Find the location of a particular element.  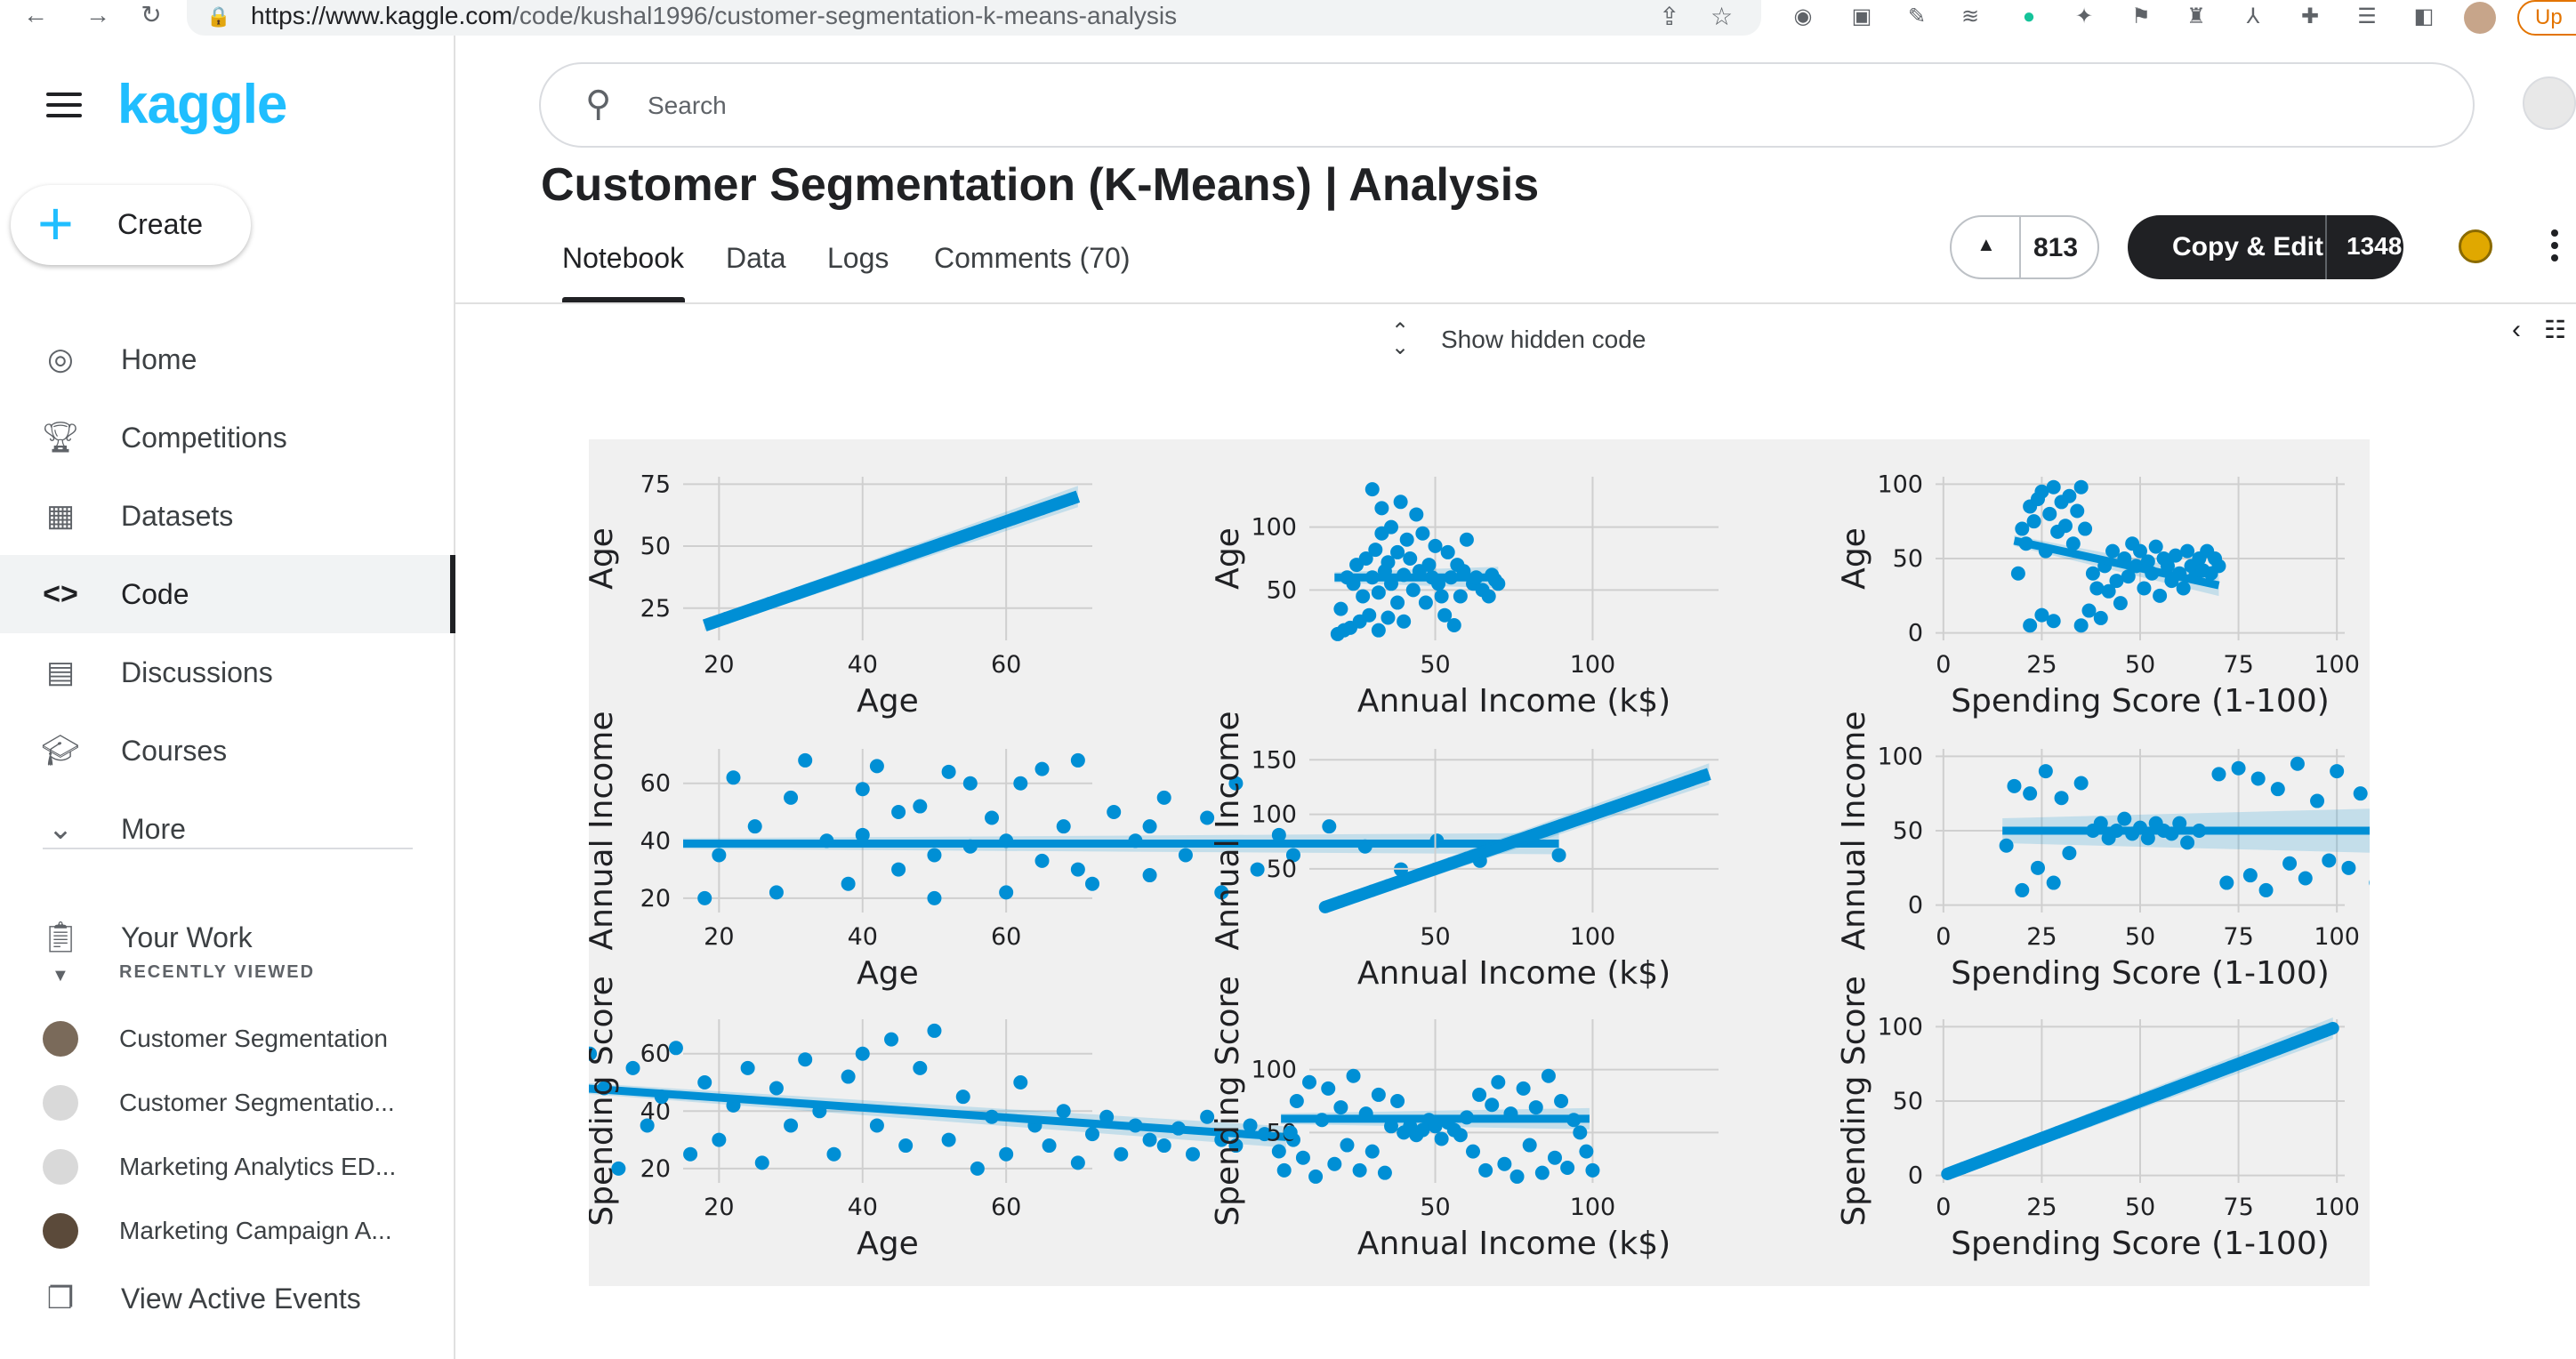

extension-icon-5: ✦ is located at coordinates (2084, 16).